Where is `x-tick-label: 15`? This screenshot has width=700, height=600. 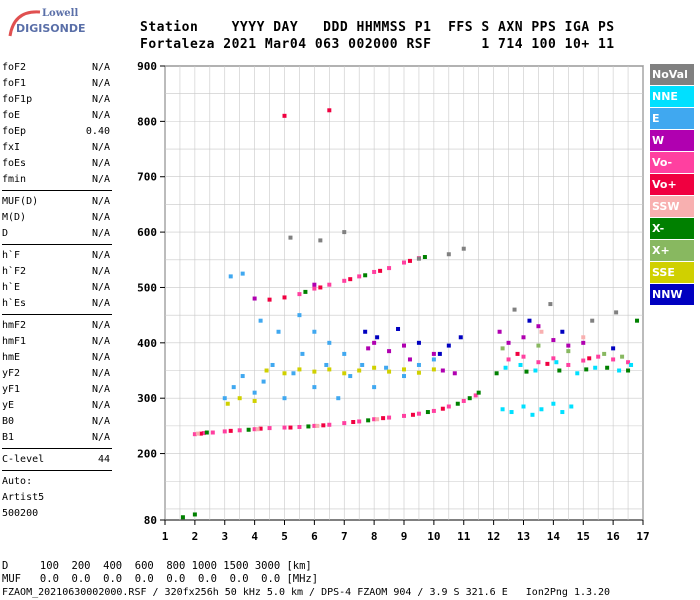
x-tick-label: 15 is located at coordinates (583, 536).